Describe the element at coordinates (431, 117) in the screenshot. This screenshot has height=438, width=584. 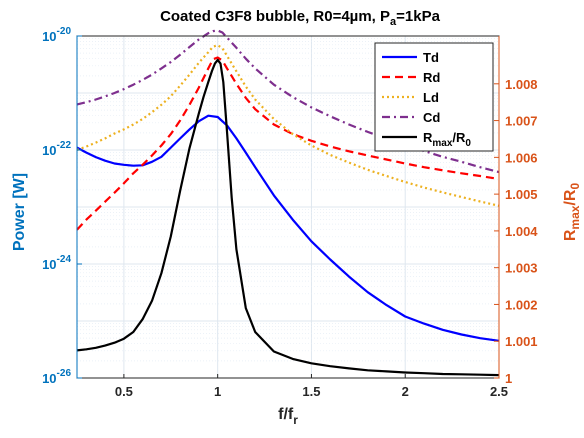
I see `legend-label: Cd` at that location.